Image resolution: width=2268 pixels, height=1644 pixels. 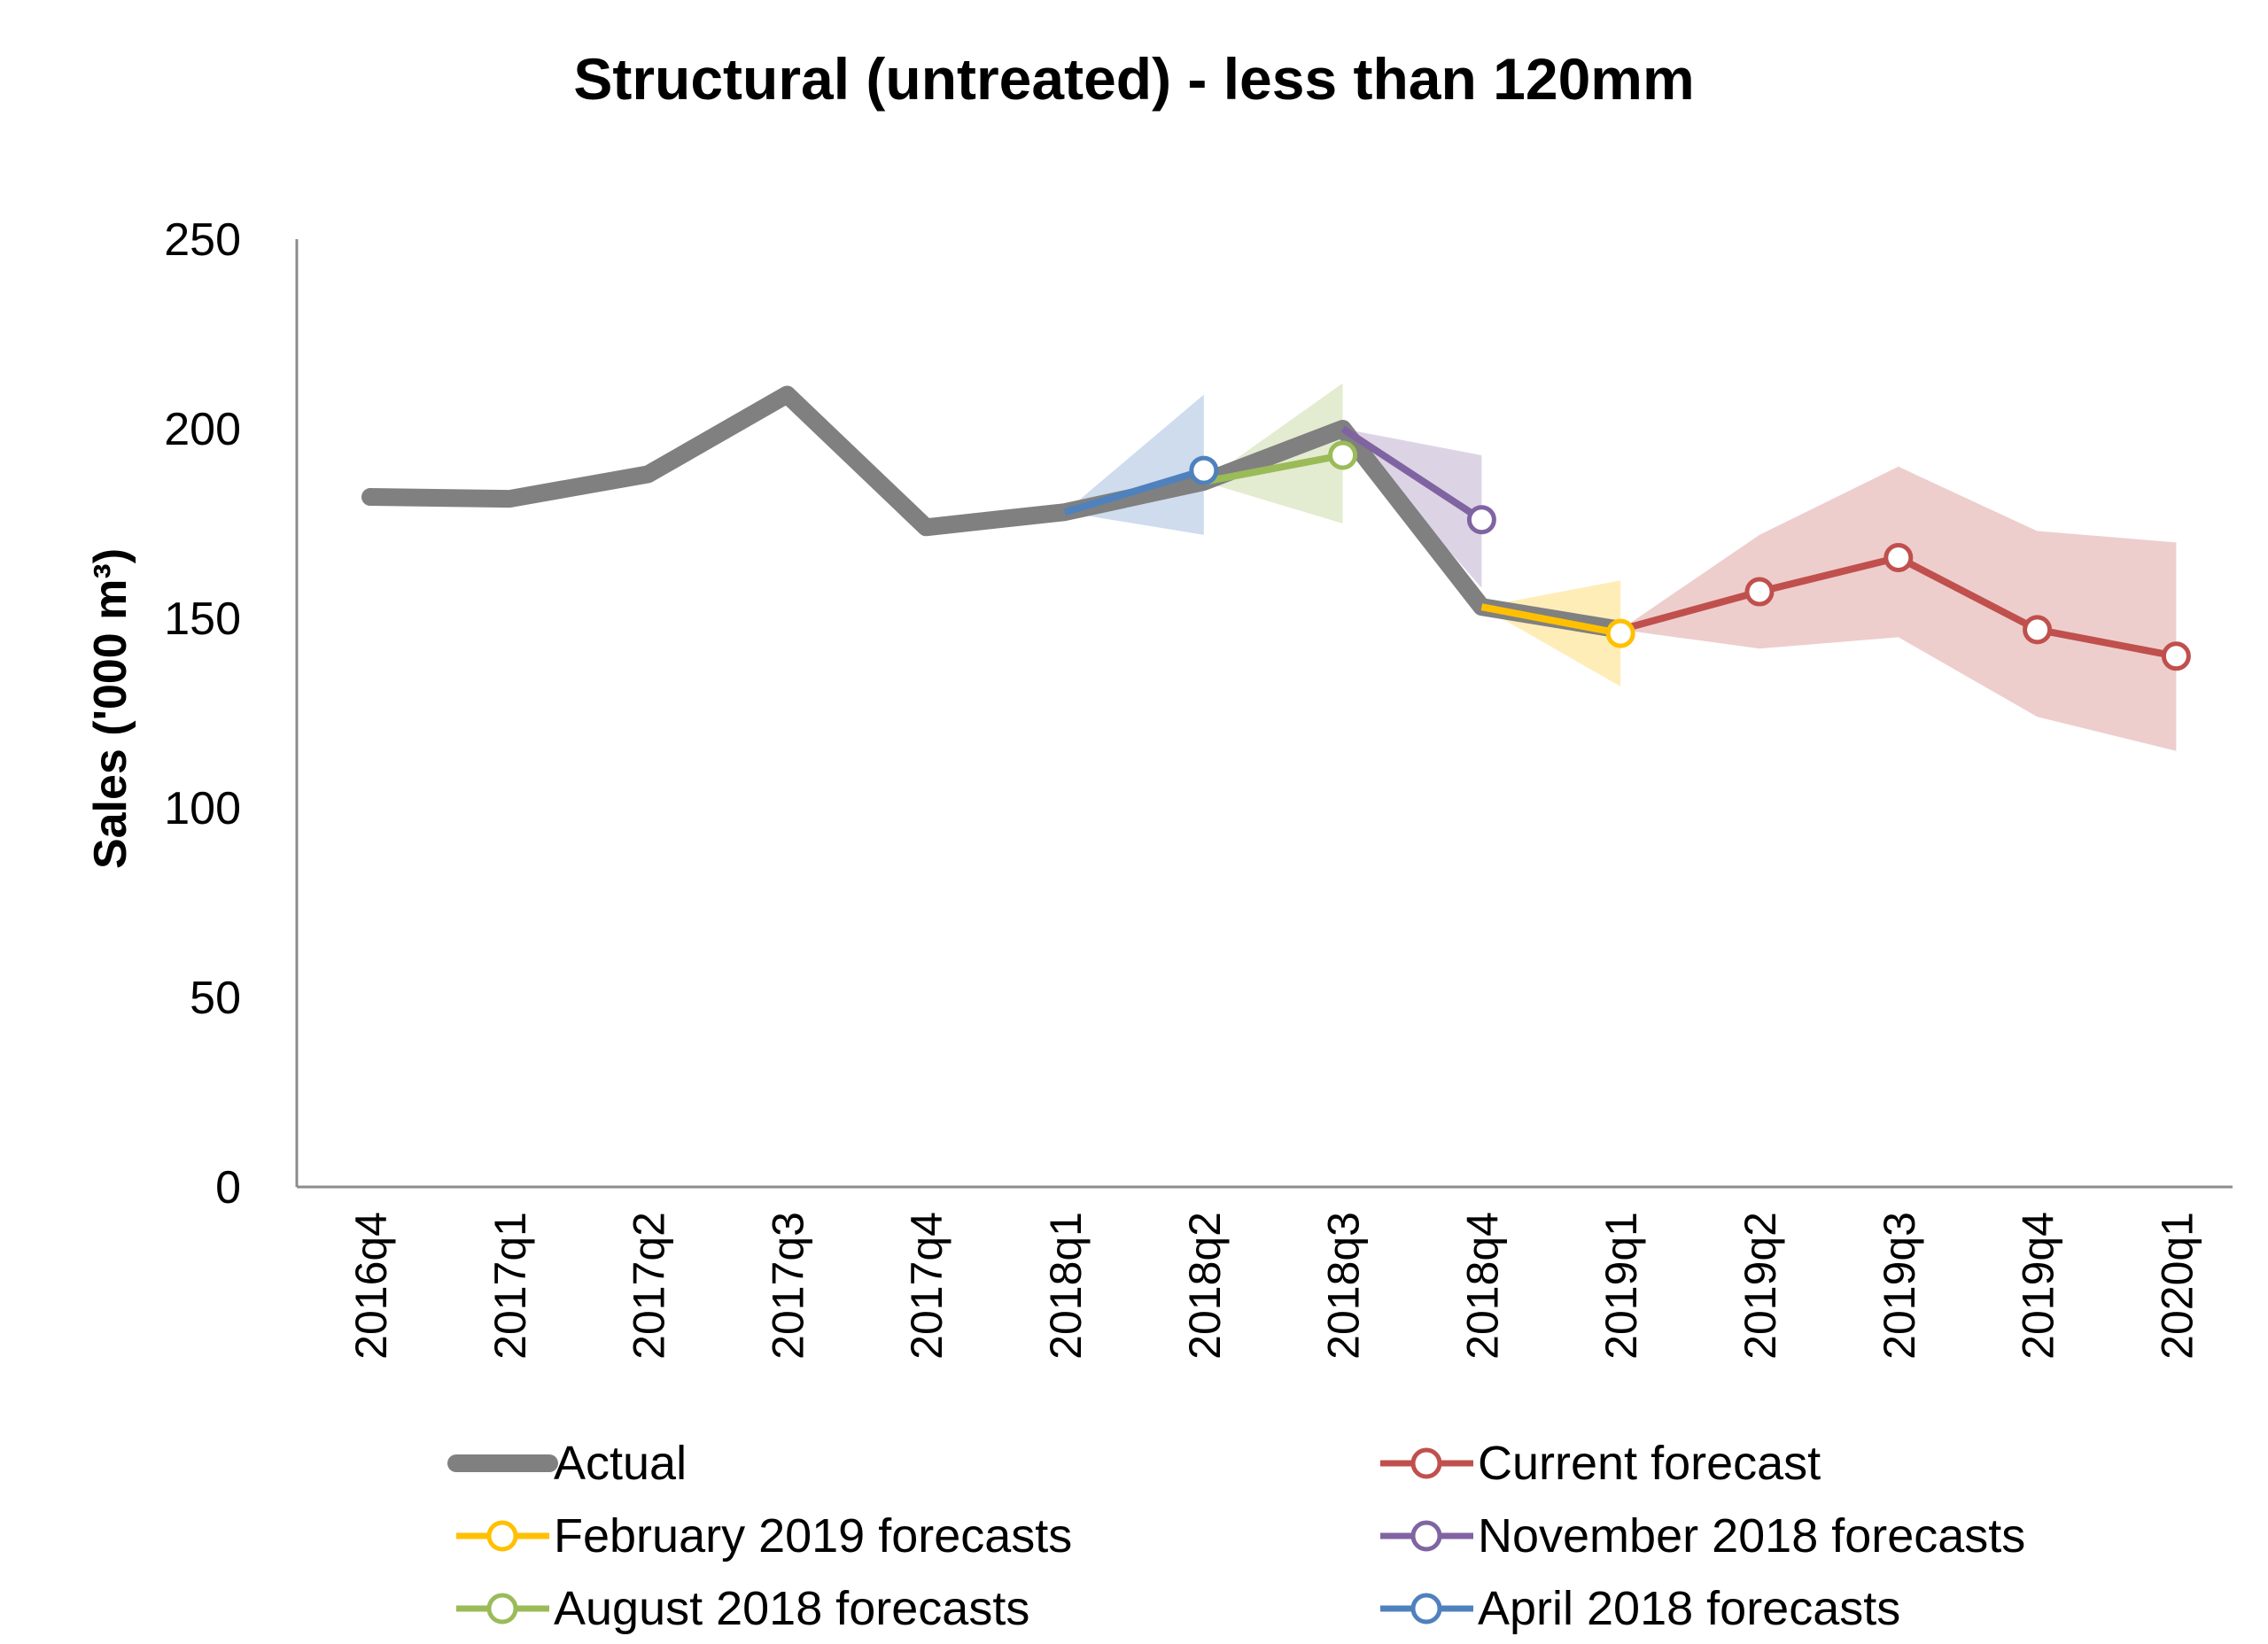 I want to click on legend-label-april-2018-forecasts: April 2018 forecasts, so click(x=1689, y=1608).